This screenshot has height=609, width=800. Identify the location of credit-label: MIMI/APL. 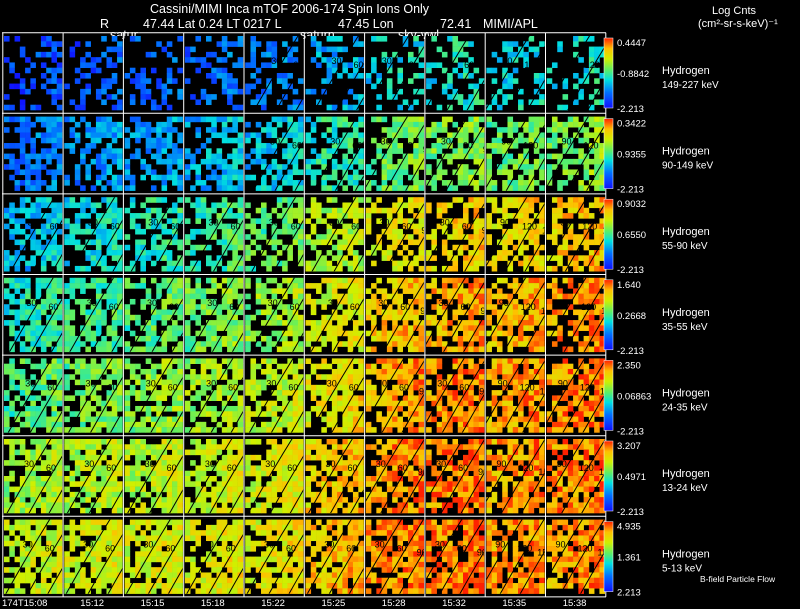
(510, 24).